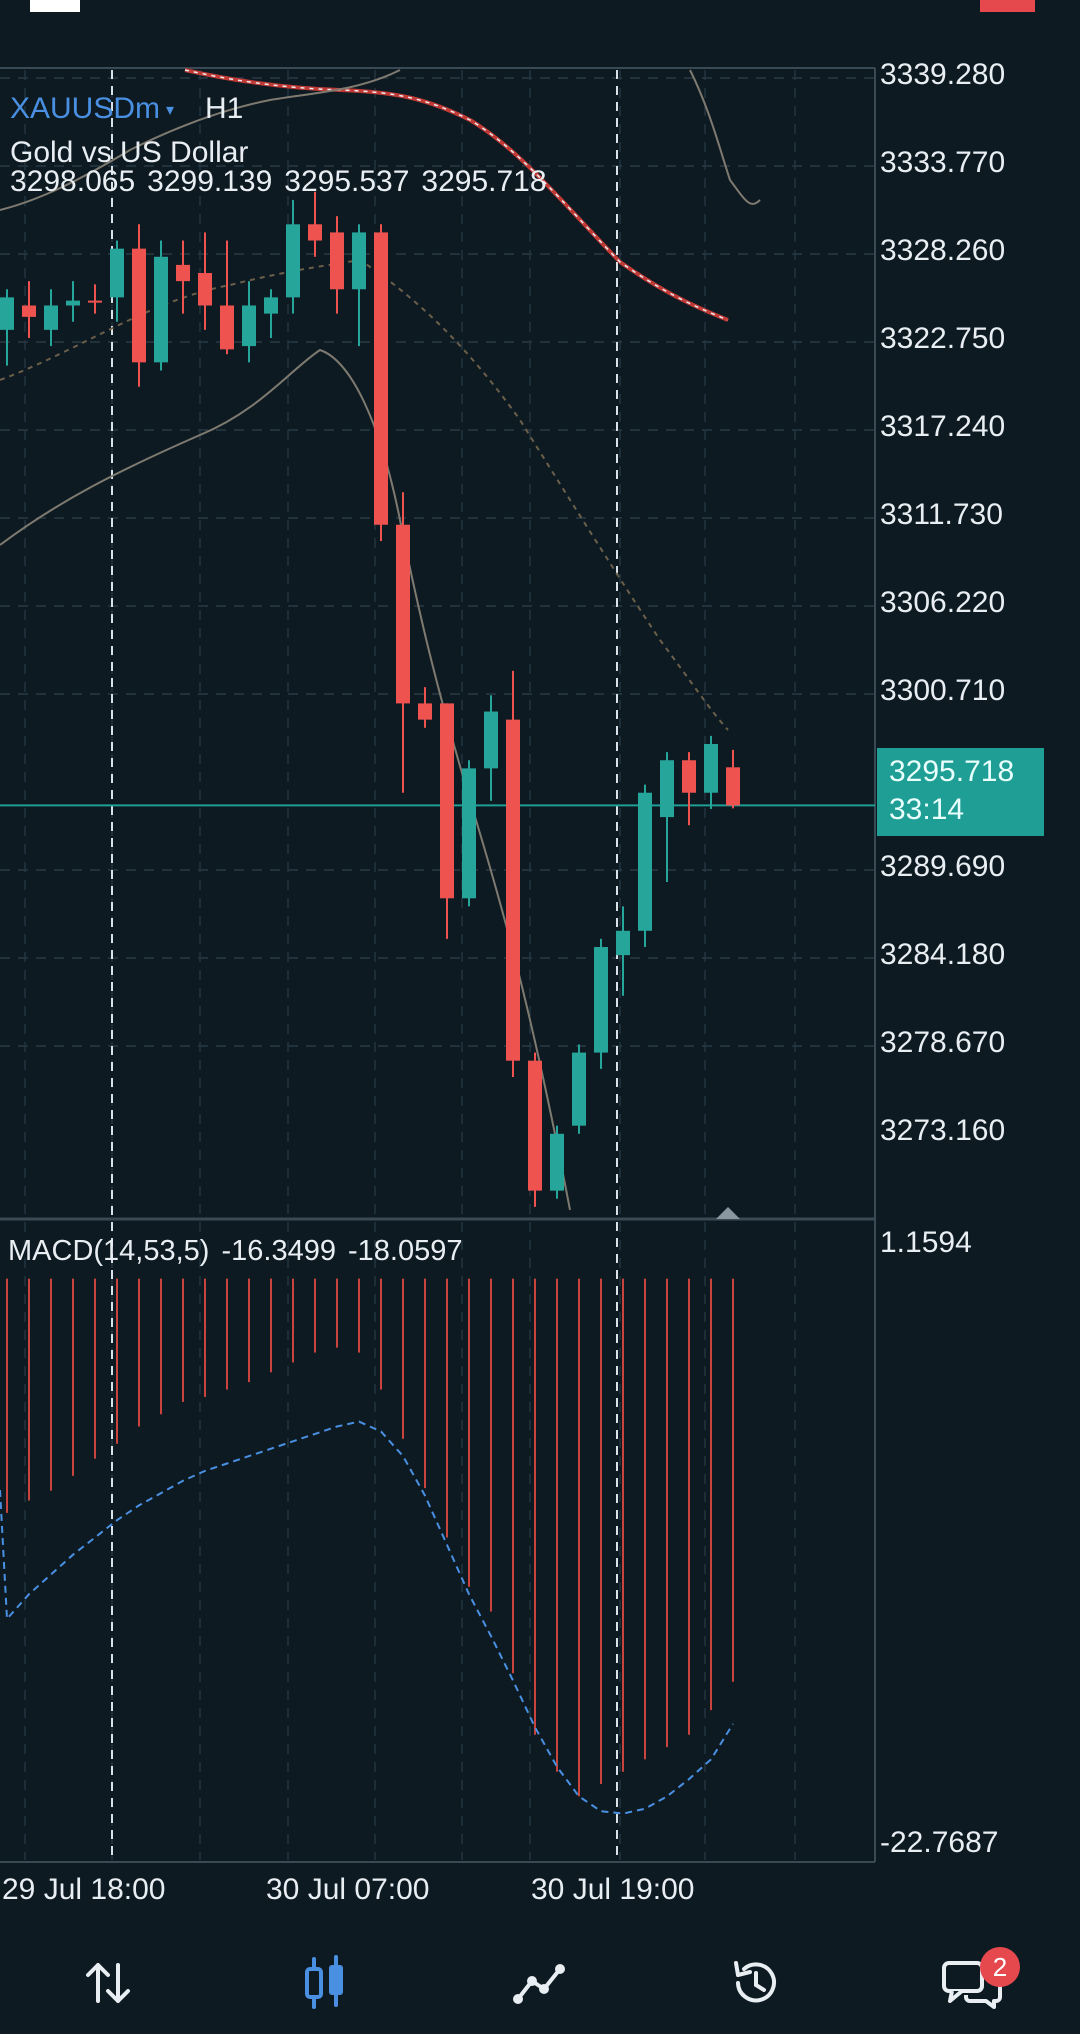 The width and height of the screenshot is (1080, 2034). What do you see at coordinates (952, 771) in the screenshot?
I see `current-price-value: 3295.718` at bounding box center [952, 771].